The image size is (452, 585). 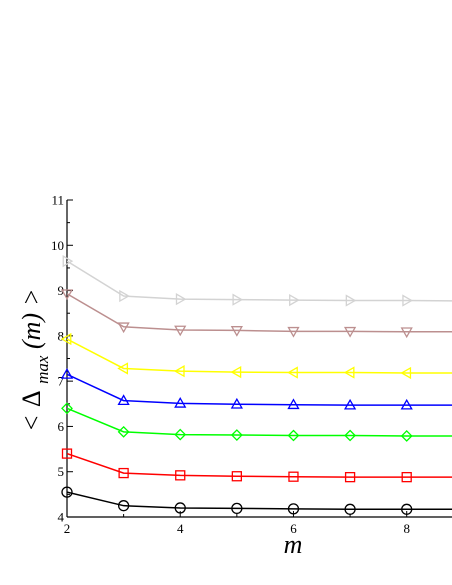 I want to click on series-diamond, so click(x=256, y=422).